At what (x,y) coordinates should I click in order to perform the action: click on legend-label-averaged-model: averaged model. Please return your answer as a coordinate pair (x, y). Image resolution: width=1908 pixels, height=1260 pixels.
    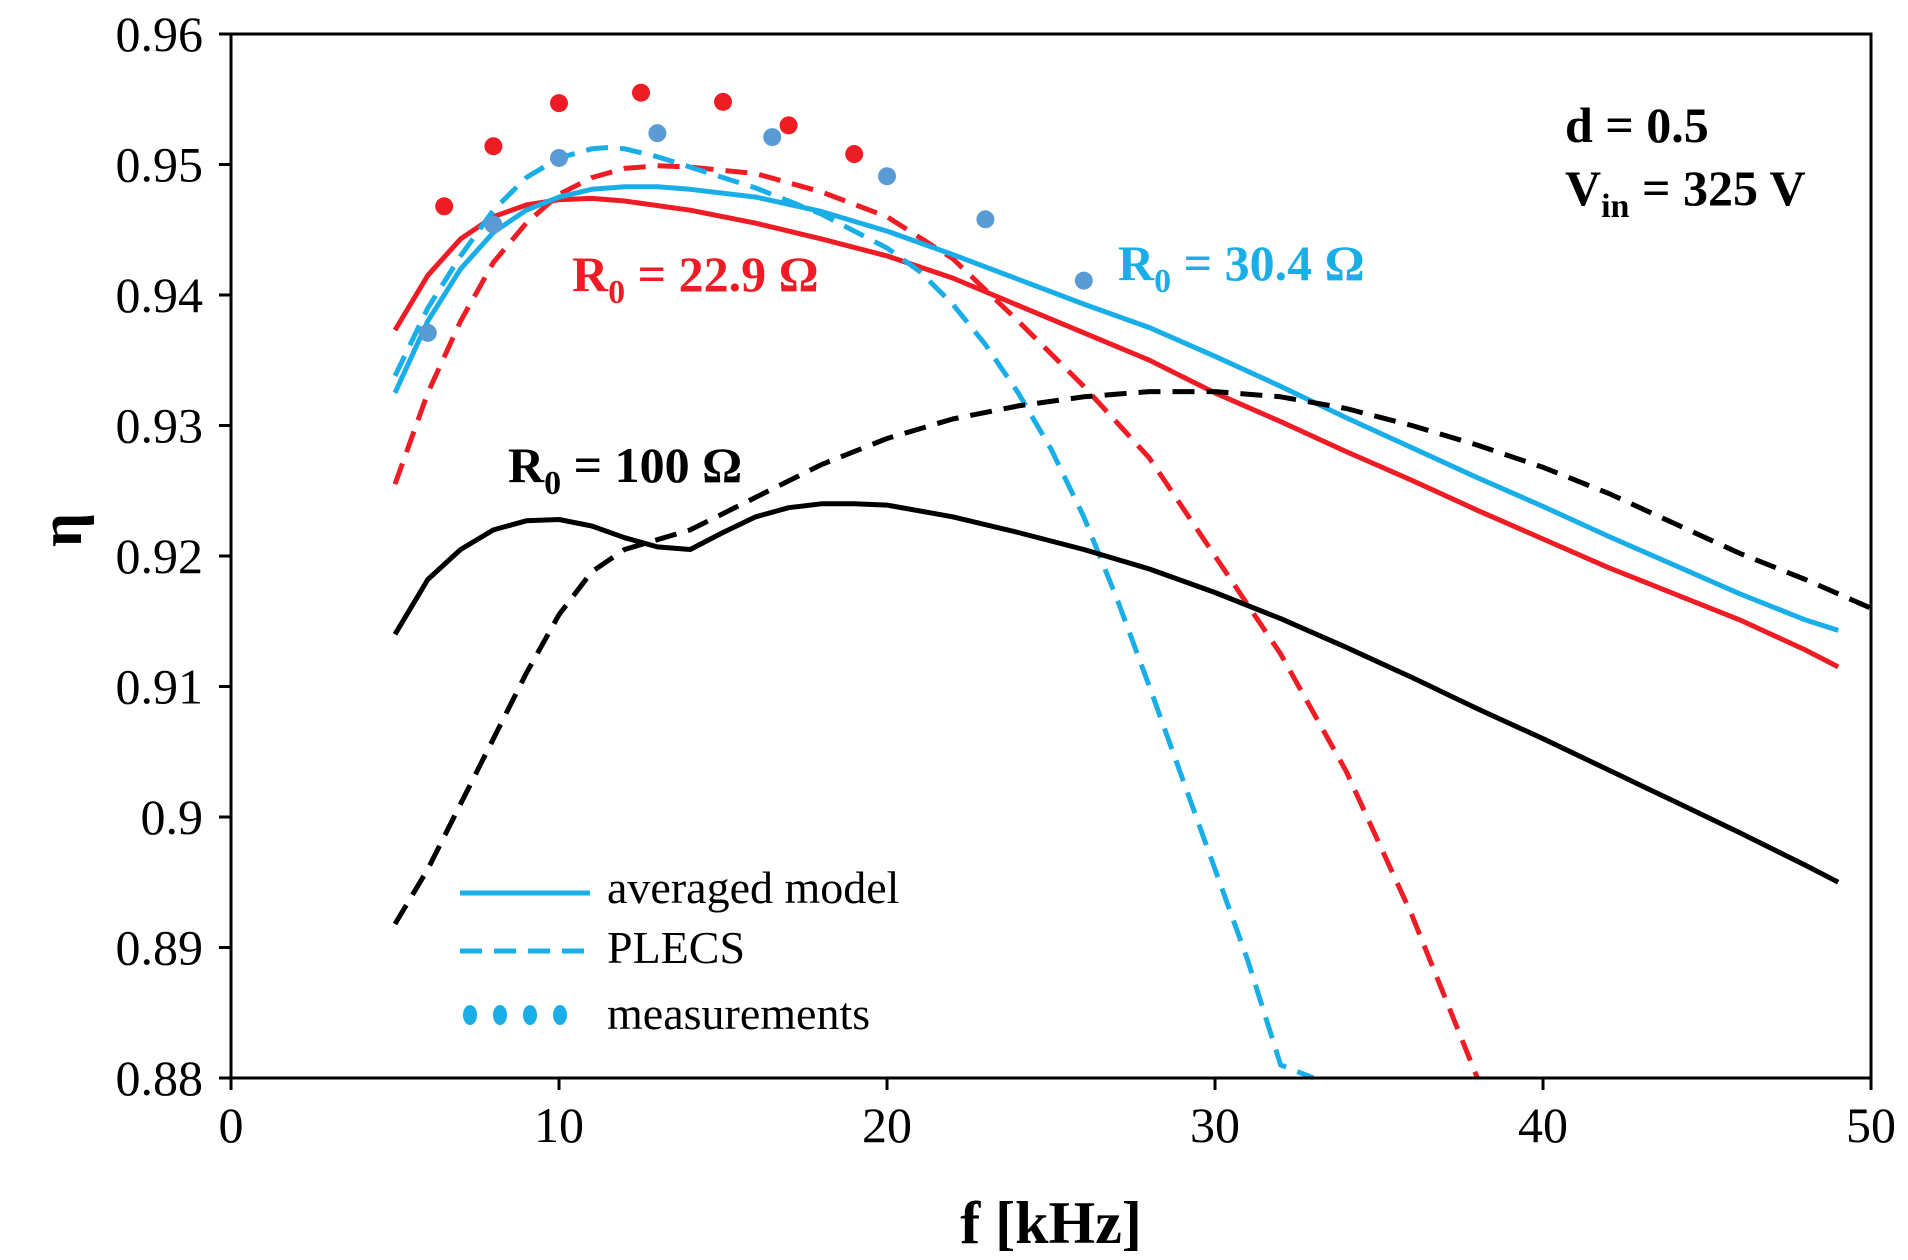
    Looking at the image, I should click on (753, 887).